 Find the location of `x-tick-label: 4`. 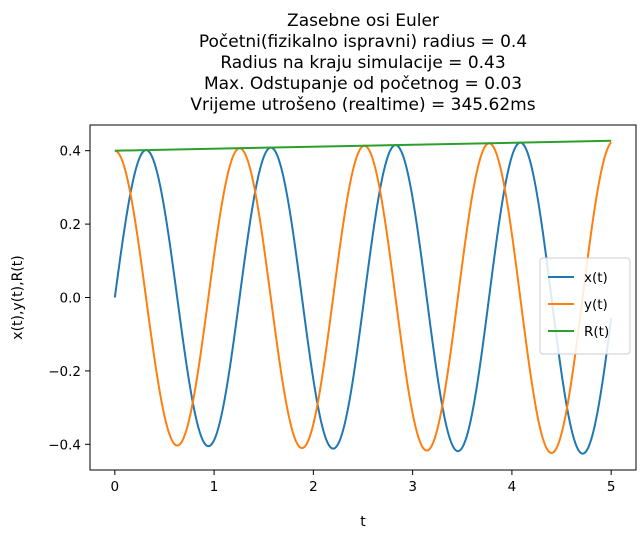

x-tick-label: 4 is located at coordinates (512, 487).